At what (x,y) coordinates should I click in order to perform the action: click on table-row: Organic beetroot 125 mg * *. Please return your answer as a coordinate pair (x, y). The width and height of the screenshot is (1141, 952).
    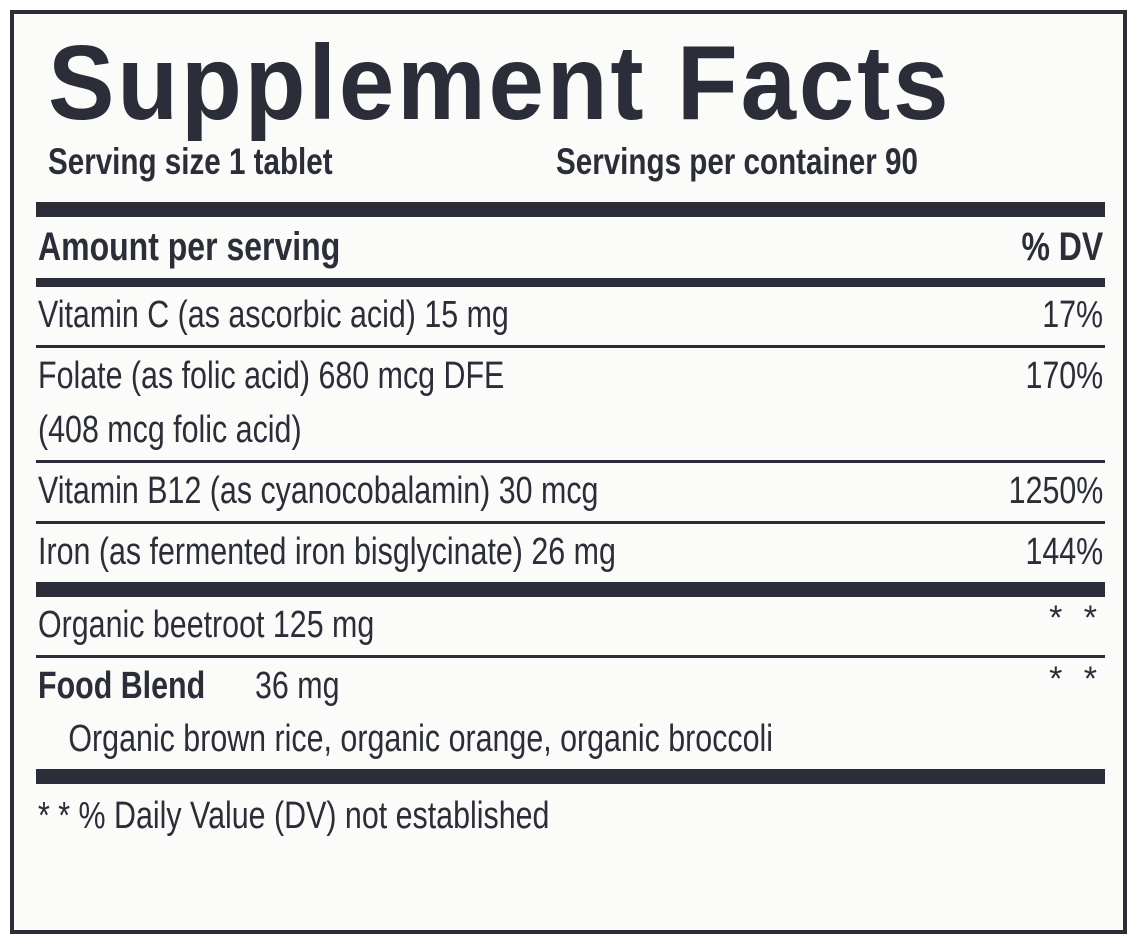
    Looking at the image, I should click on (569, 626).